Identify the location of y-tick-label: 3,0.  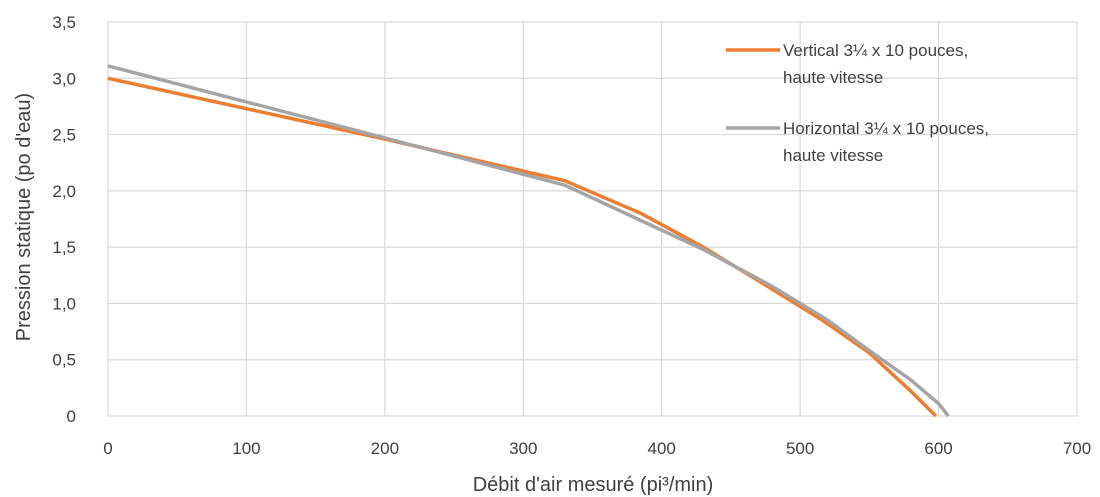
(64, 78).